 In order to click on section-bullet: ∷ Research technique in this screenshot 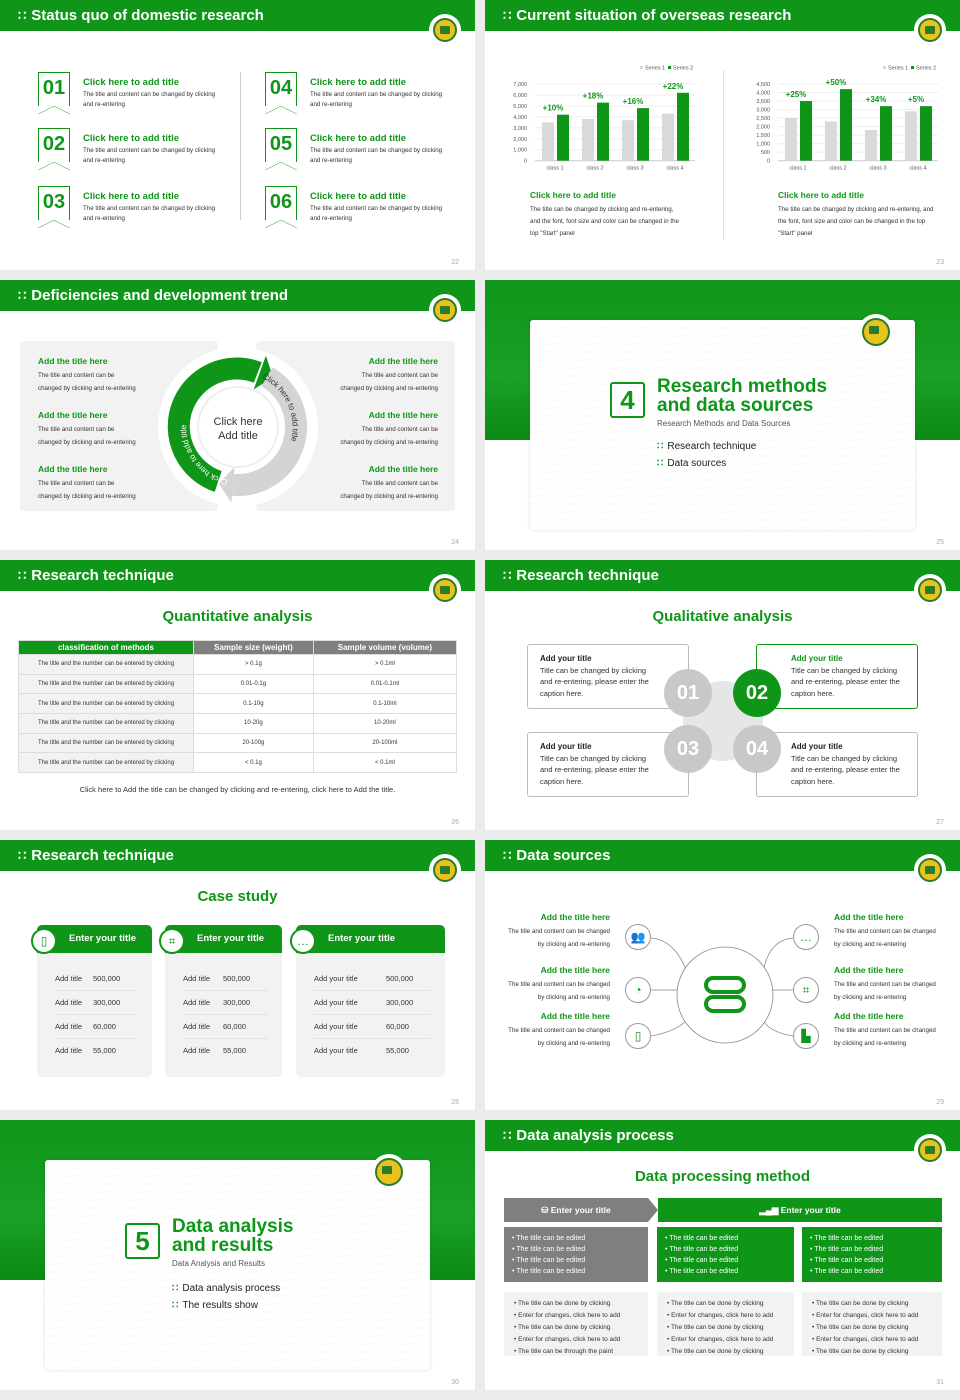, I will do `click(707, 446)`.